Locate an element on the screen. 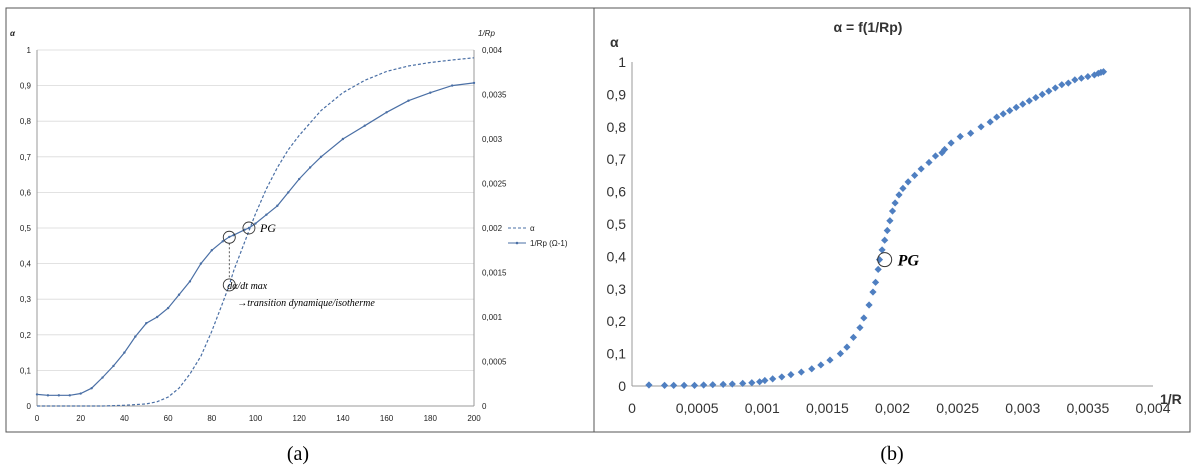 Image resolution: width=1192 pixels, height=470 pixels. y-left-tick-label: 0,4 is located at coordinates (26, 264).